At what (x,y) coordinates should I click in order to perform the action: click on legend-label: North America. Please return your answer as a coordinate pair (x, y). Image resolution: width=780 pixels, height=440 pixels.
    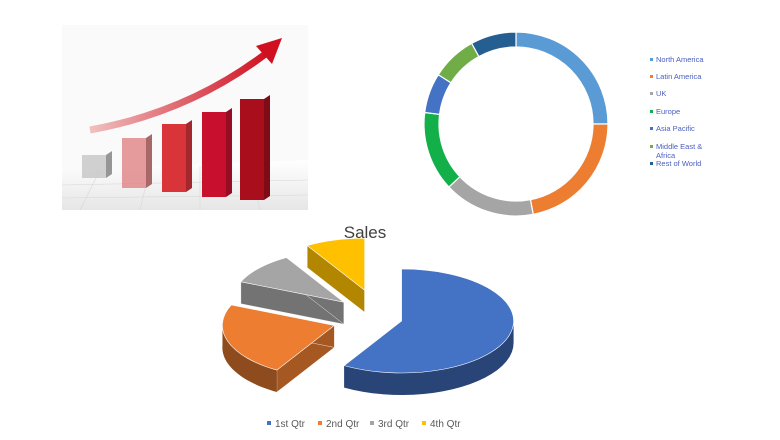
    Looking at the image, I should click on (680, 59).